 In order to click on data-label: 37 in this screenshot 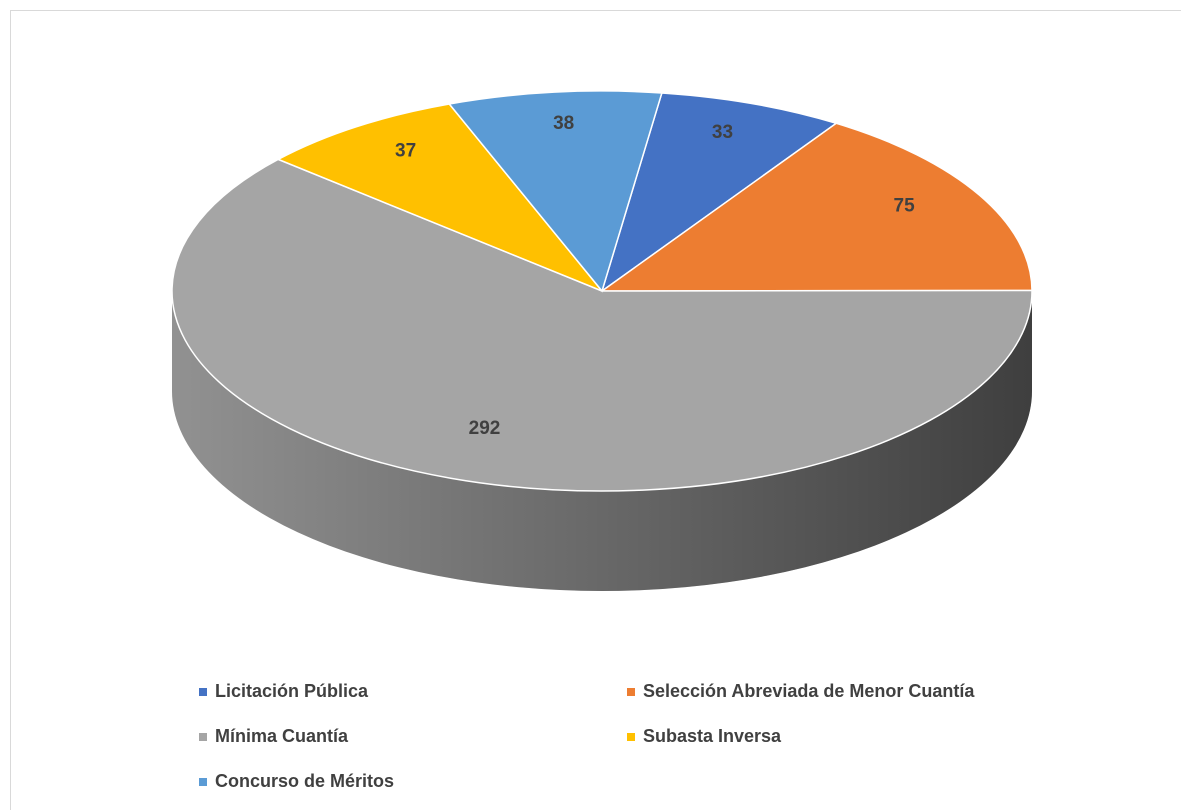, I will do `click(405, 151)`.